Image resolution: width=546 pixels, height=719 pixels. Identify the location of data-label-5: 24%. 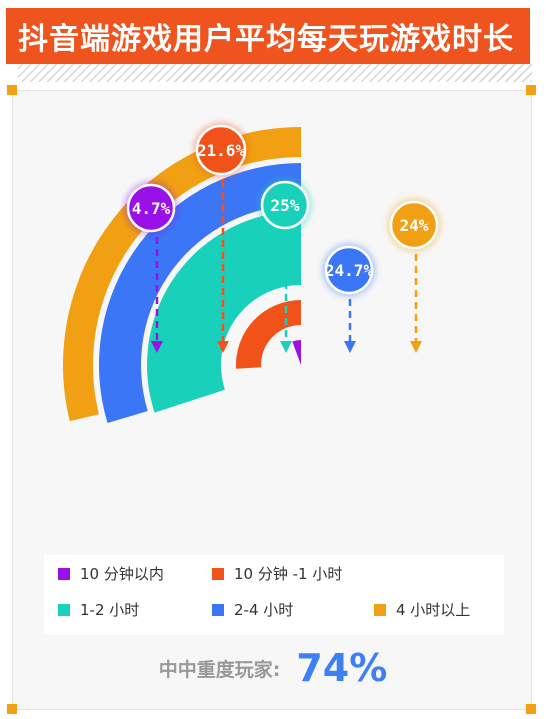
(414, 225).